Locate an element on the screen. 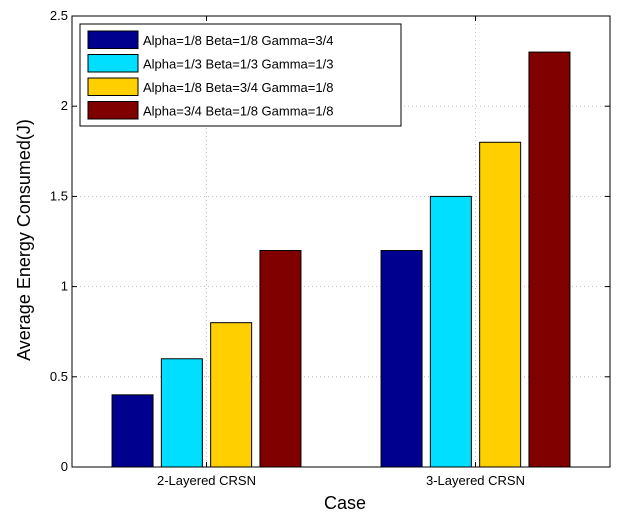  y-tick-label: 1.5 is located at coordinates (59, 195).